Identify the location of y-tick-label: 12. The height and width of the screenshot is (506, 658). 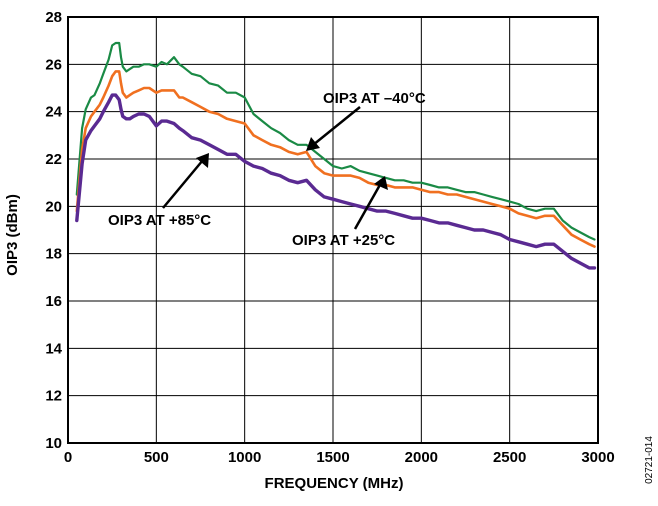
(53, 396).